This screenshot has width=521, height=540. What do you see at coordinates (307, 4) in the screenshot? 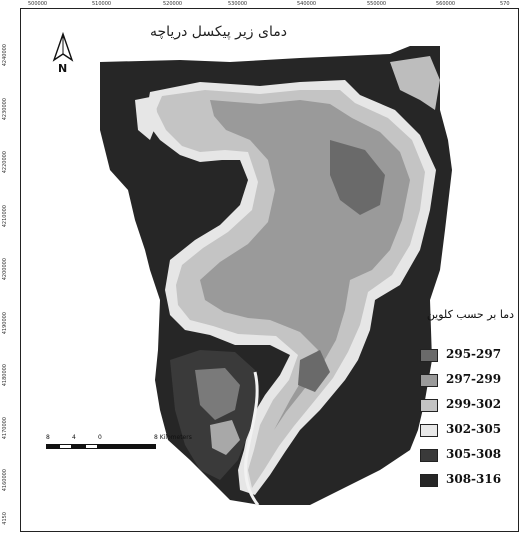
I see `x-tick-label: 540000` at bounding box center [307, 4].